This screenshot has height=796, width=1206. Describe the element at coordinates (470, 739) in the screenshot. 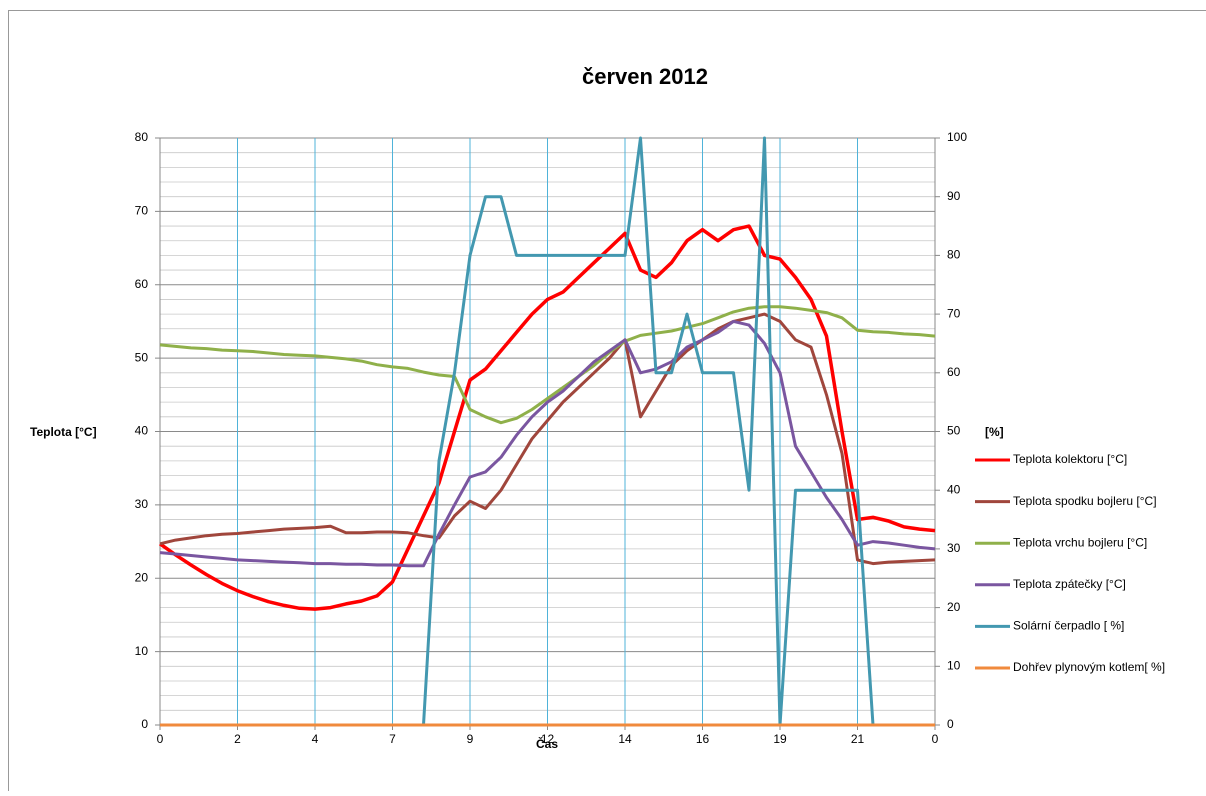

I see `x-tick-label: 9` at that location.